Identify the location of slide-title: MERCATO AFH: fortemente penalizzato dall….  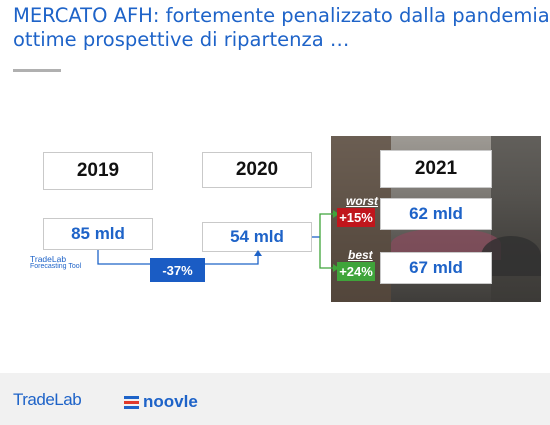
(281, 28).